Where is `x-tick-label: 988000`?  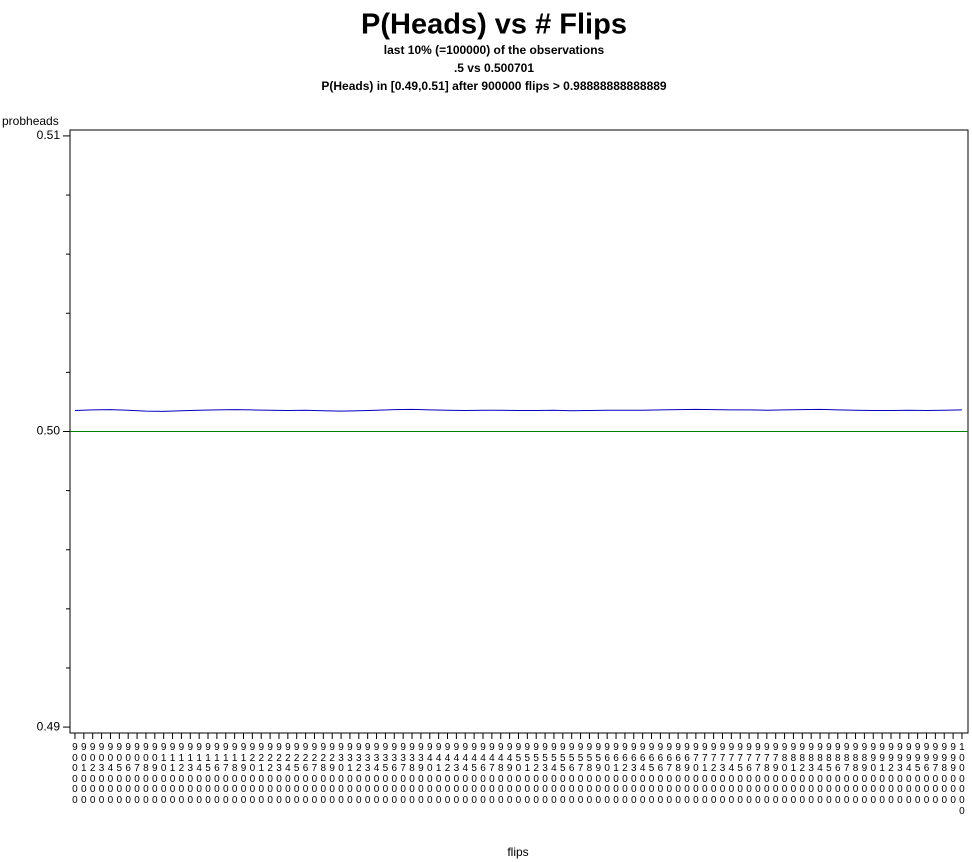 x-tick-label: 988000 is located at coordinates (855, 774).